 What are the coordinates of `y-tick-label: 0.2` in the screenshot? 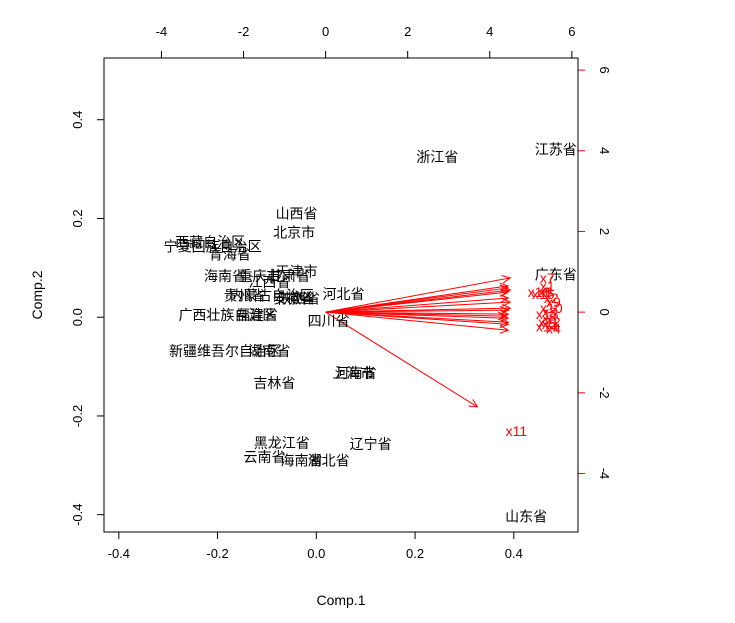 It's located at (77, 218).